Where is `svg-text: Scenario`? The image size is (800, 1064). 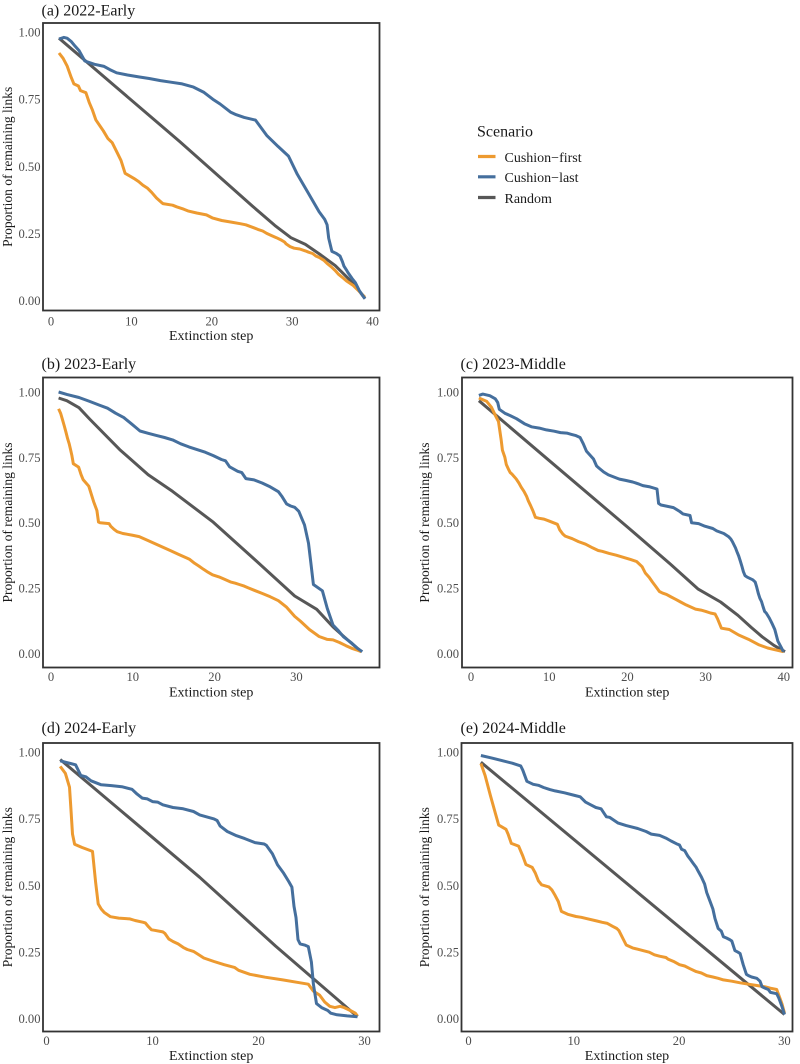 svg-text: Scenario is located at coordinates (505, 132).